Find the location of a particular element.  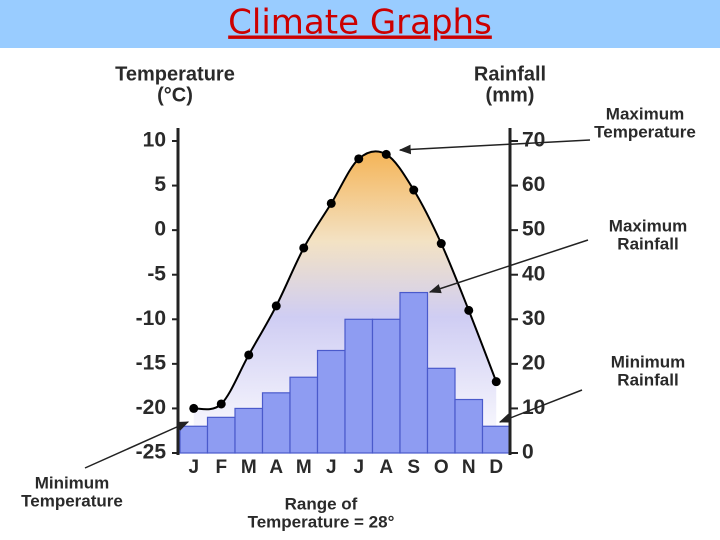

y2-tick-label: 40 is located at coordinates (533, 273).